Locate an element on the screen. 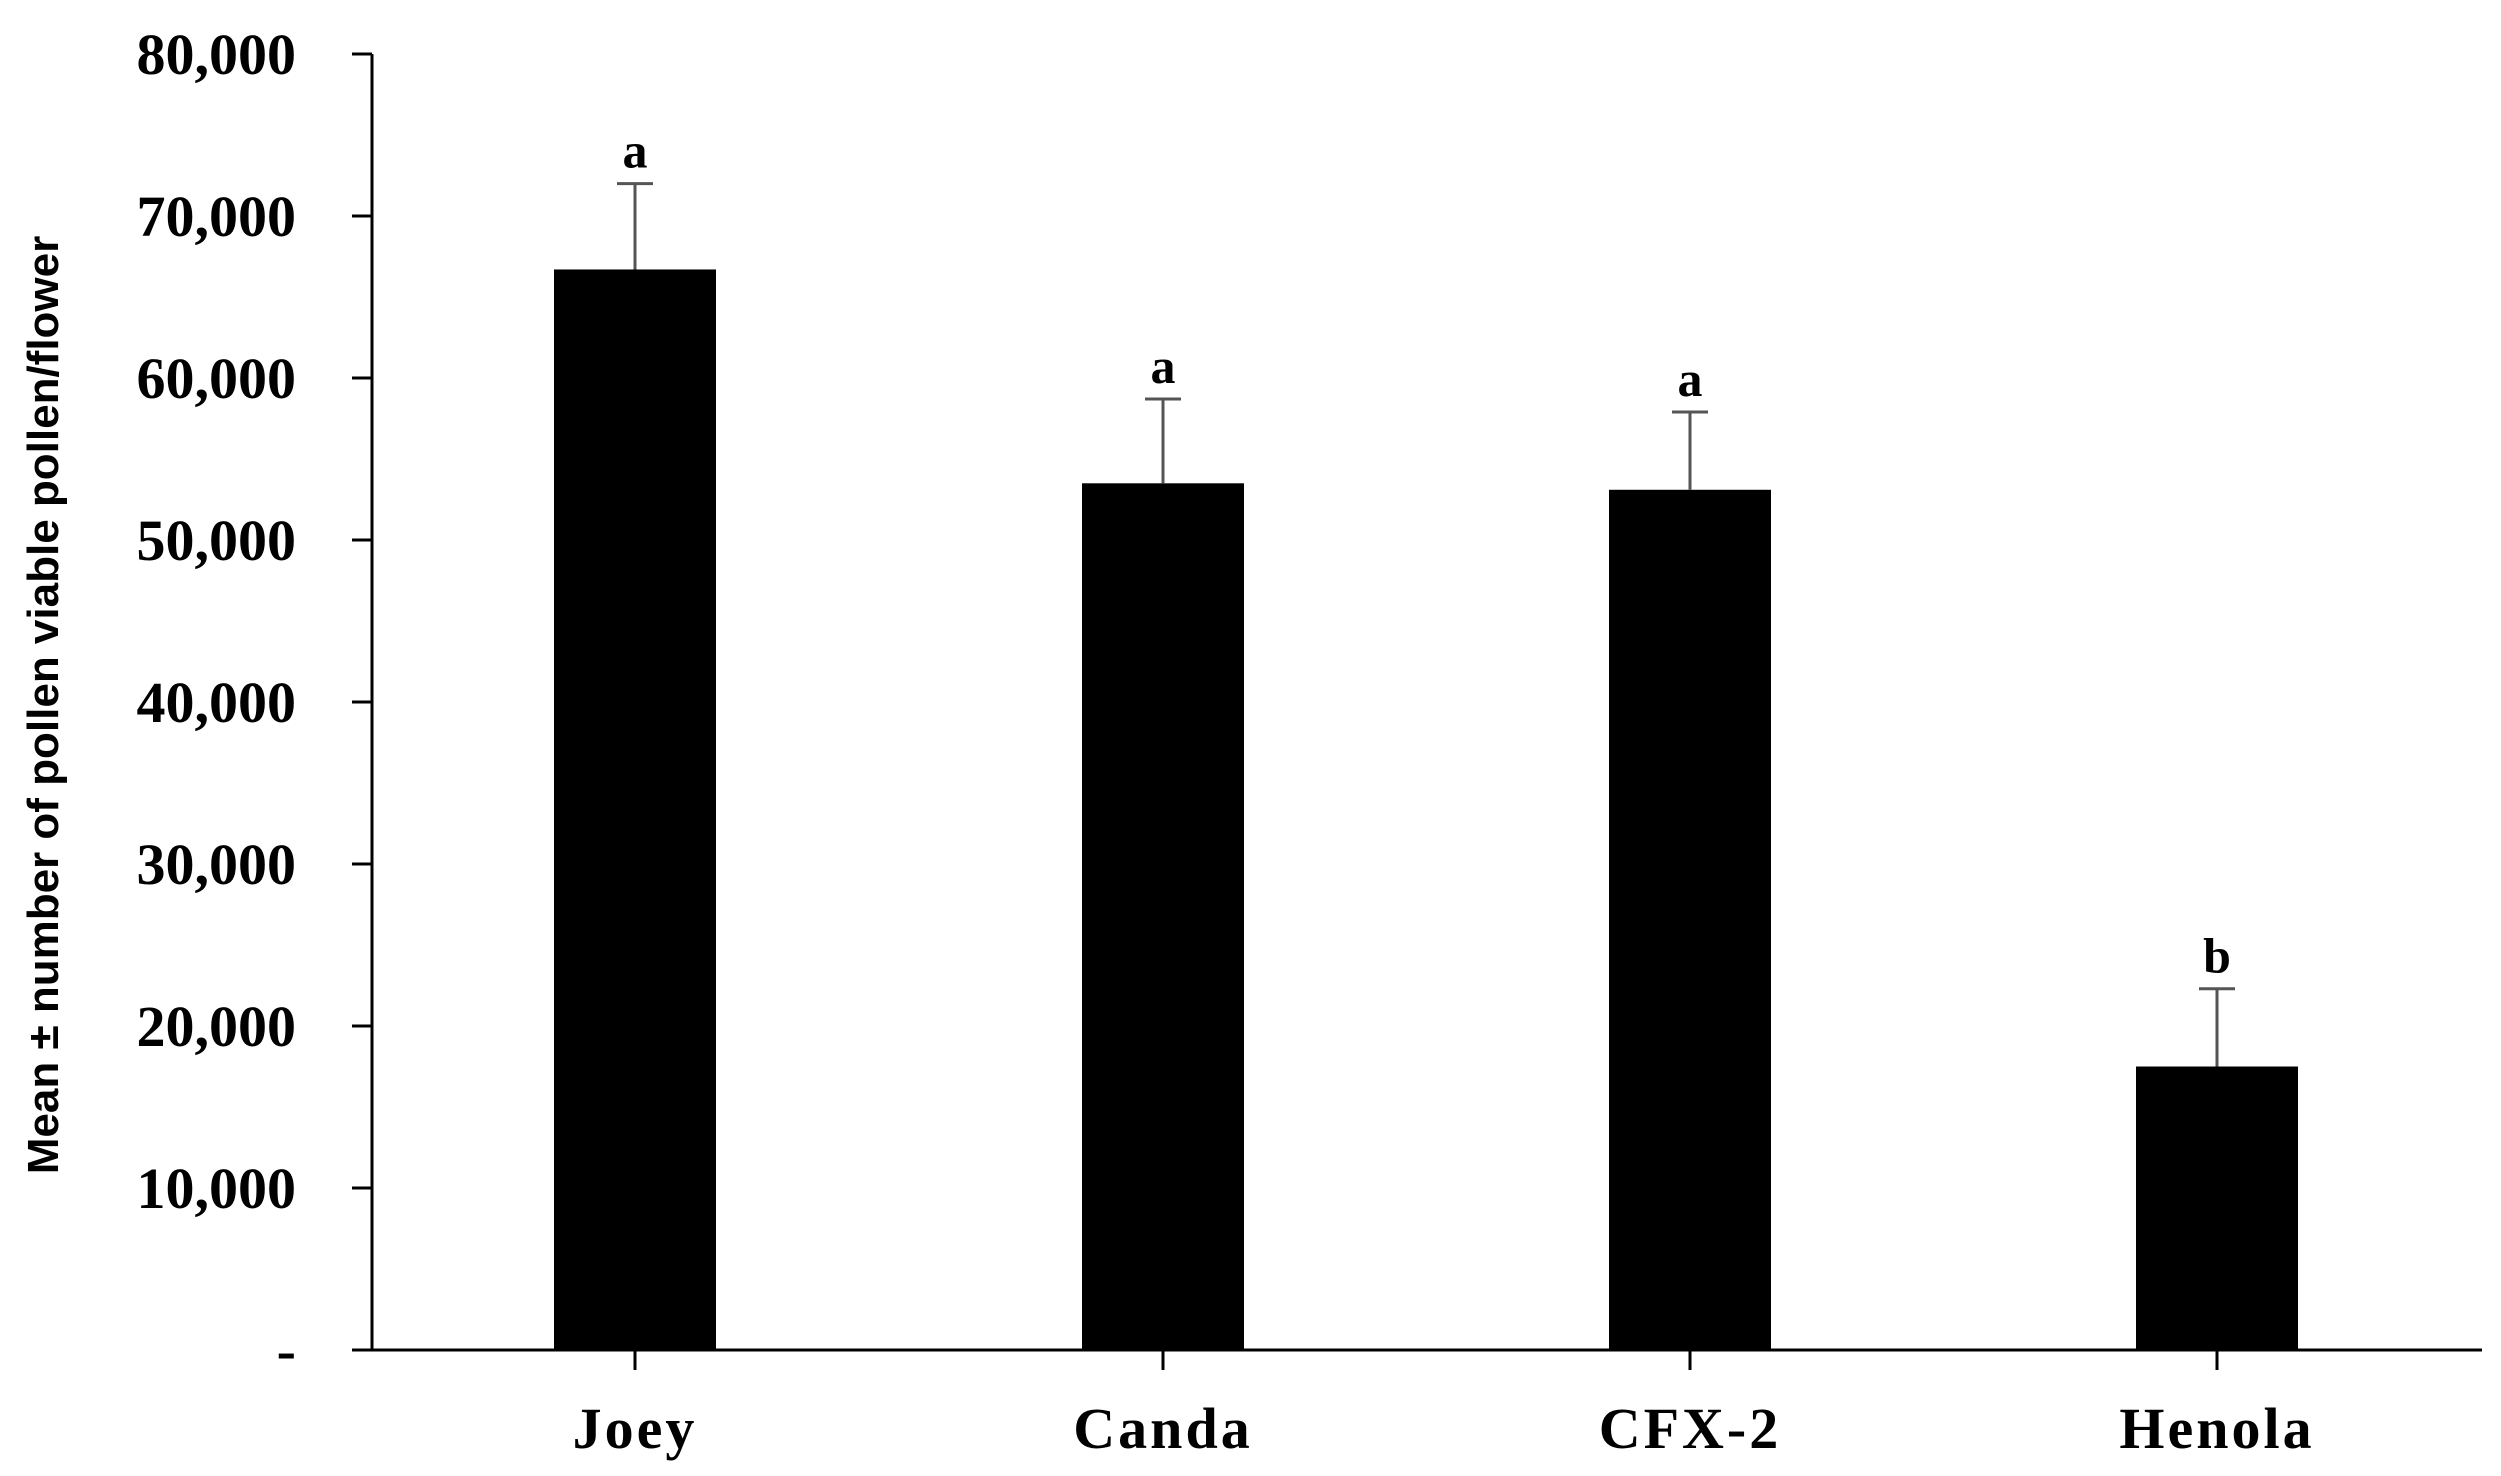 The height and width of the screenshot is (1476, 2501). significance-label: b is located at coordinates (2217, 956).